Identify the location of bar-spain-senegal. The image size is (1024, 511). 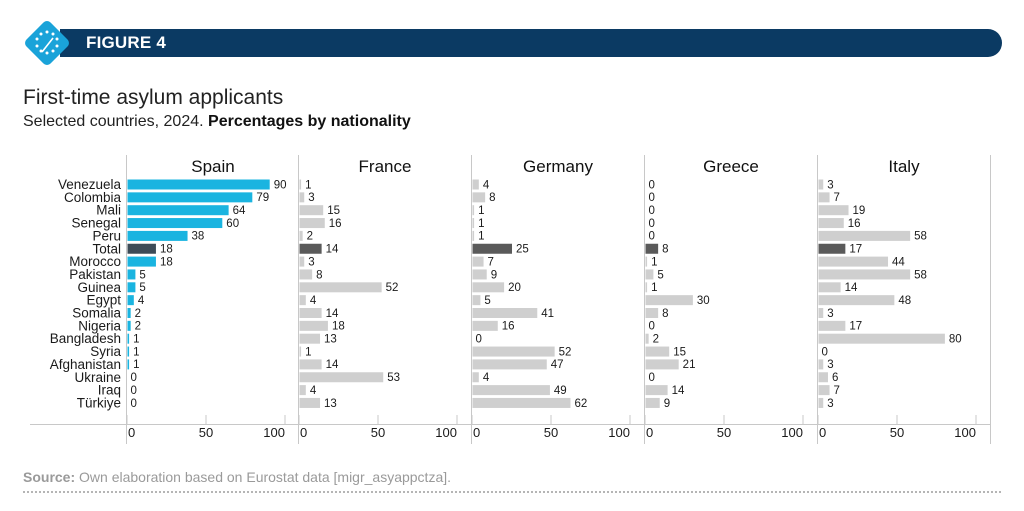
(175, 223).